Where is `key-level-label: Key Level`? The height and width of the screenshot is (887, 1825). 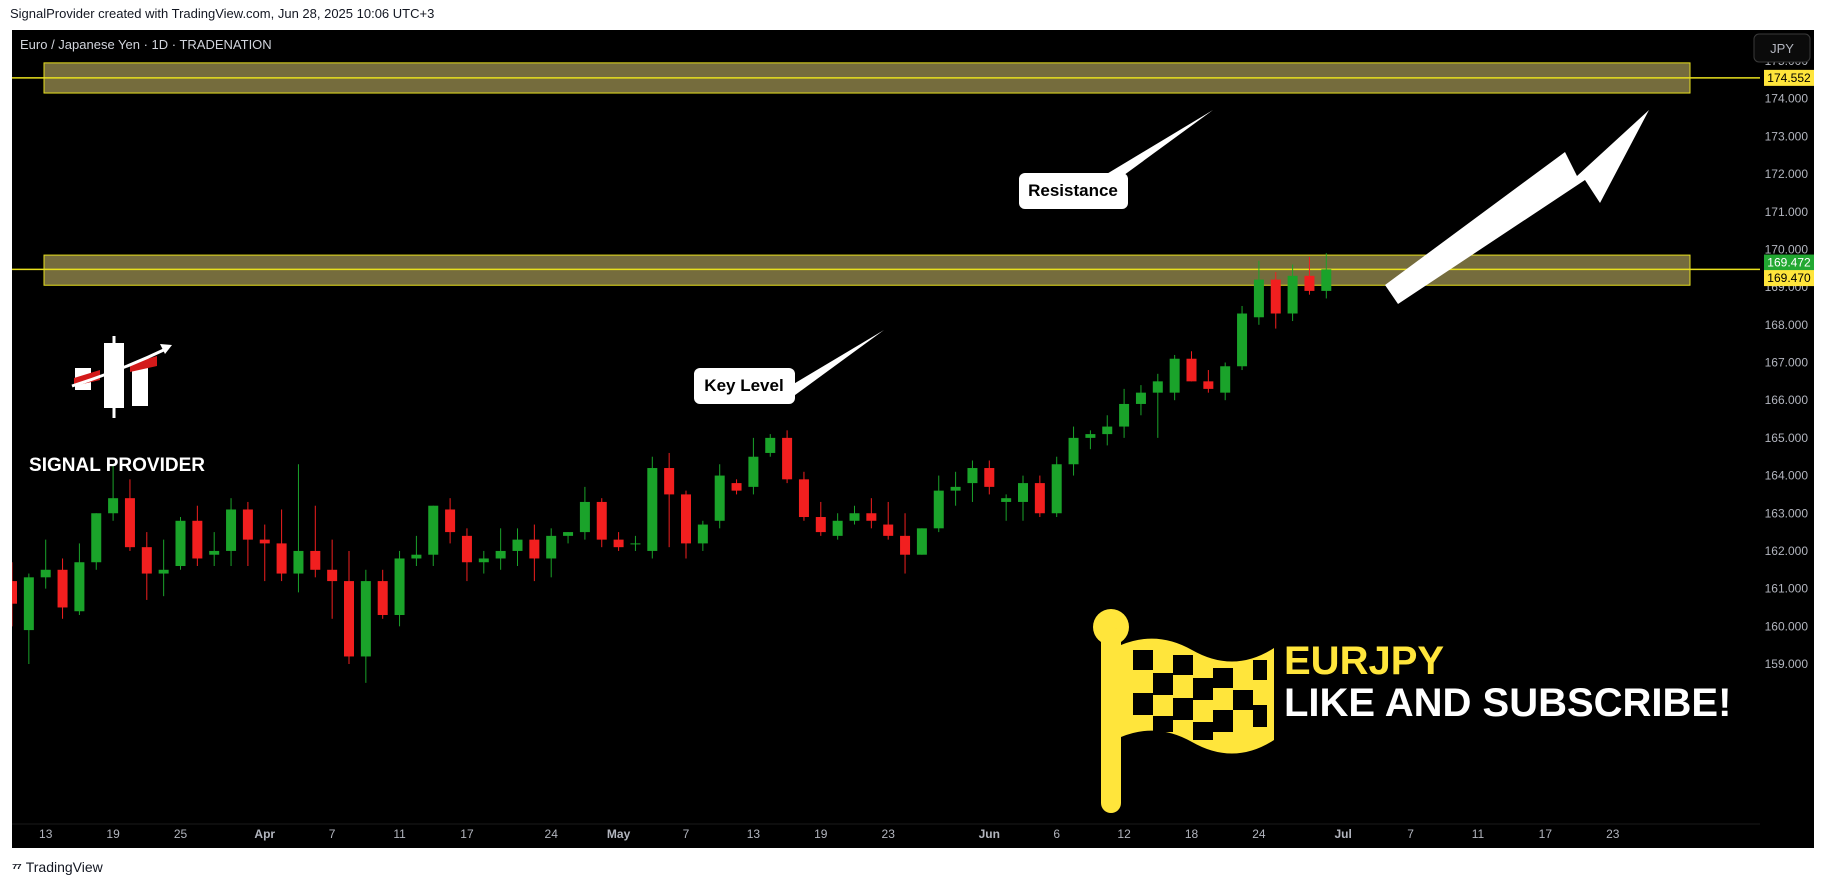 key-level-label: Key Level is located at coordinates (743, 385).